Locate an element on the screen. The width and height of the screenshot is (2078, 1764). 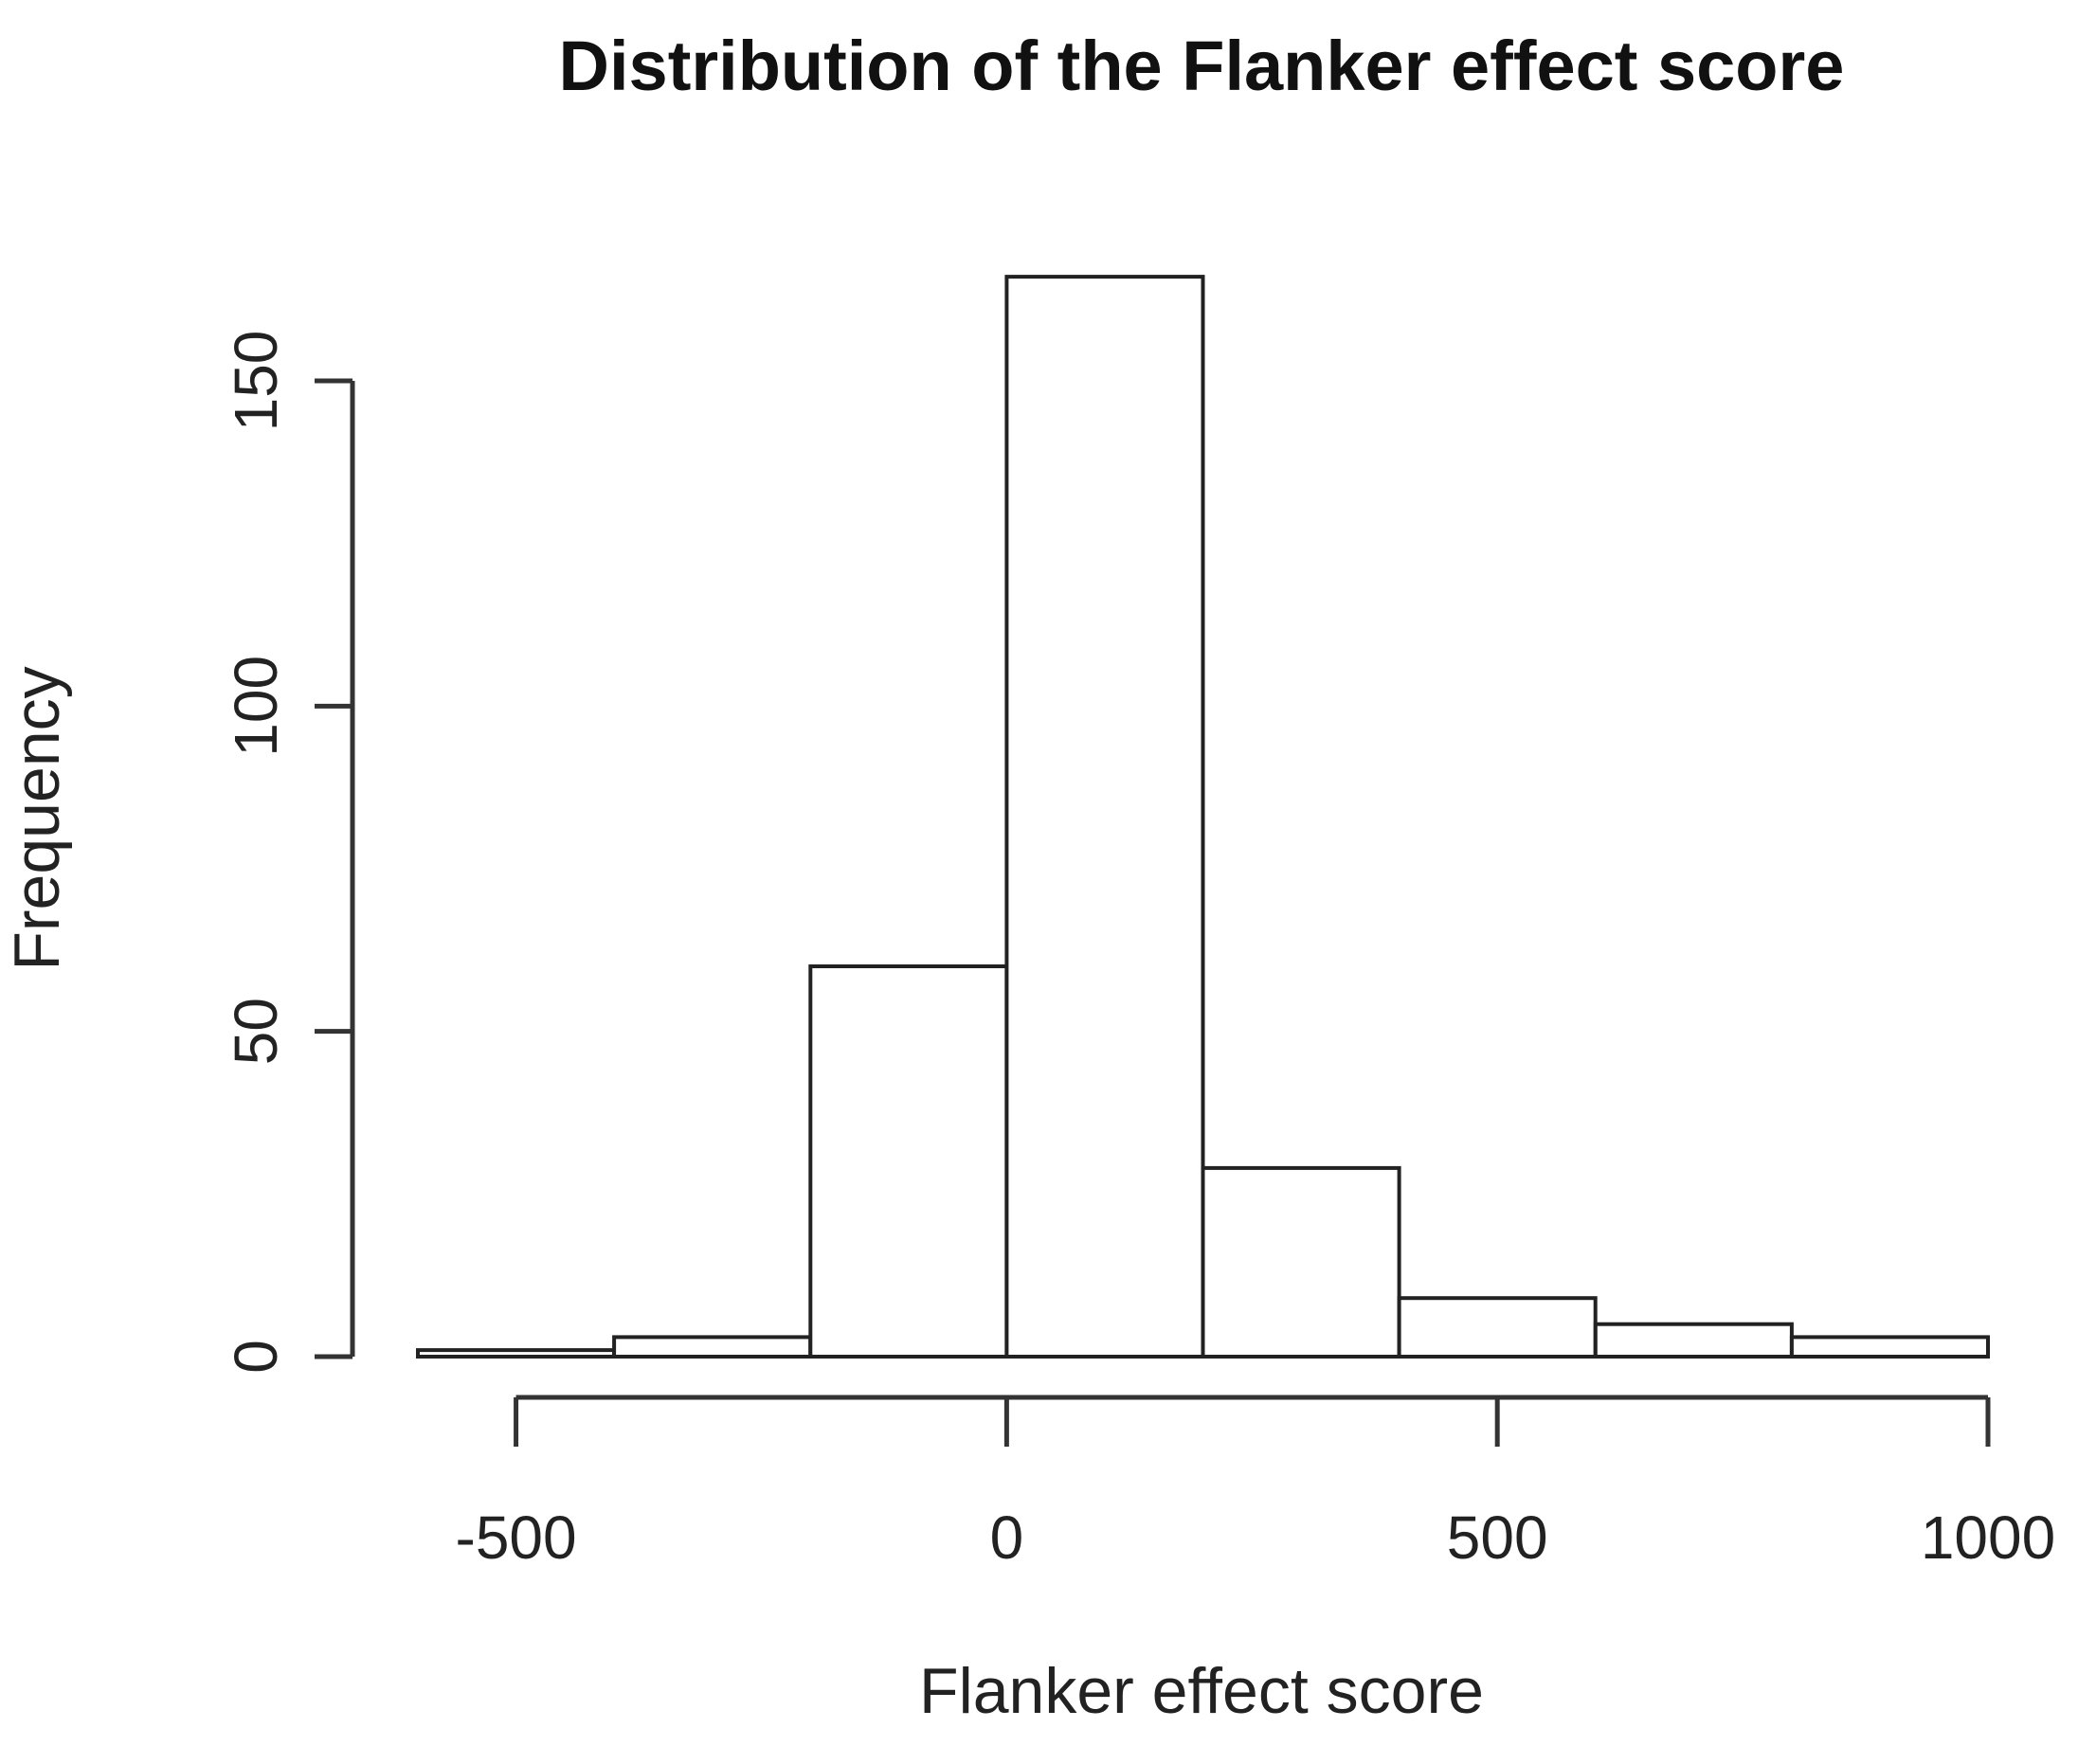
x-axis-label: Flanker effect score is located at coordinates (1201, 1691).